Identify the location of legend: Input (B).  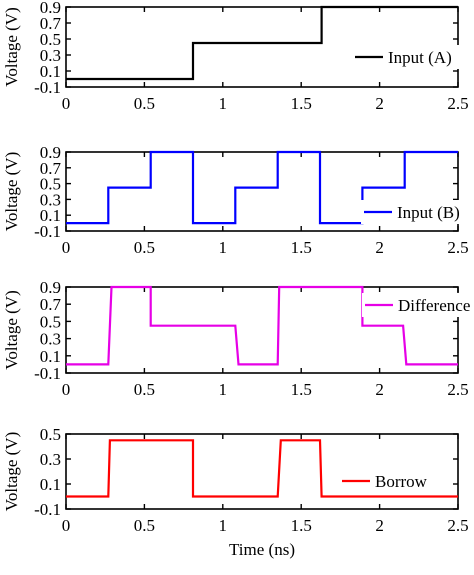
(417, 212).